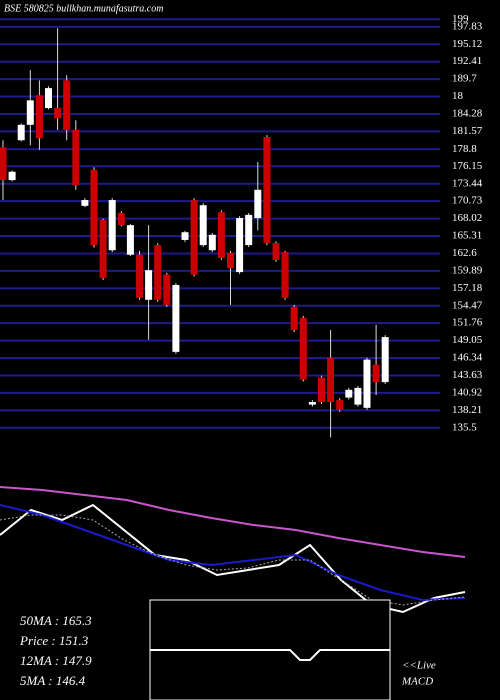 The image size is (500, 700). Describe the element at coordinates (460, 19) in the screenshot. I see `y-tick-label: 199` at that location.